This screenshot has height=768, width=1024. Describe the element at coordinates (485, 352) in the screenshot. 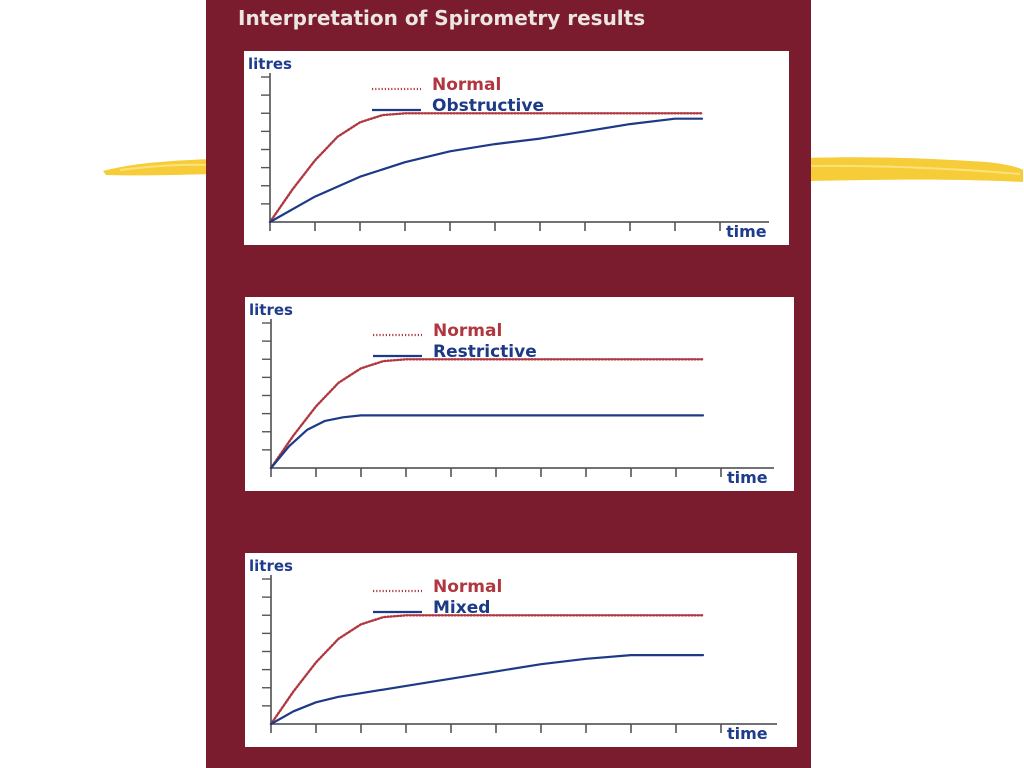

I see `legend-label-restrictive: Restrictive` at that location.